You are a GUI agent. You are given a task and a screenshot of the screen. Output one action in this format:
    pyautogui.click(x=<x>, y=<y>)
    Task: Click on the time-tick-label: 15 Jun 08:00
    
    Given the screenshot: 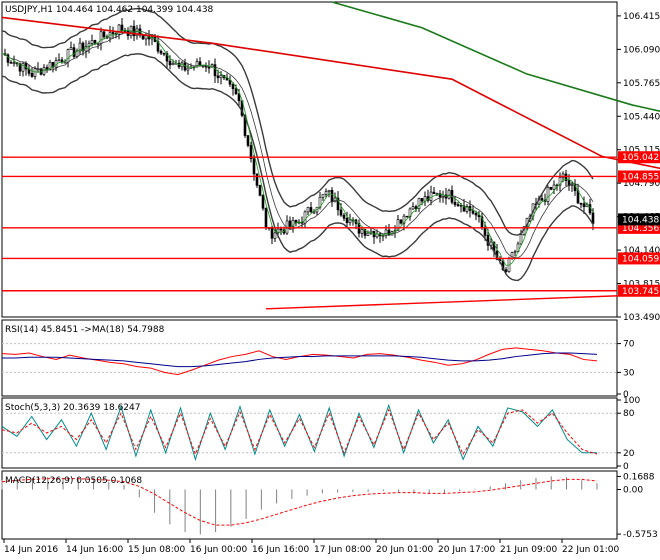 What is the action you would take?
    pyautogui.click(x=156, y=550)
    